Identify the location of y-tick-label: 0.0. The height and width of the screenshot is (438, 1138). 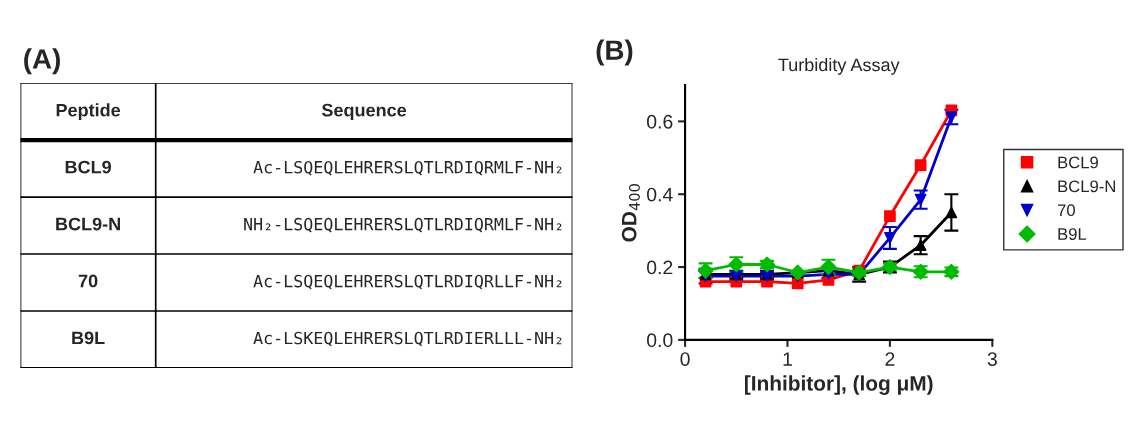
(660, 340).